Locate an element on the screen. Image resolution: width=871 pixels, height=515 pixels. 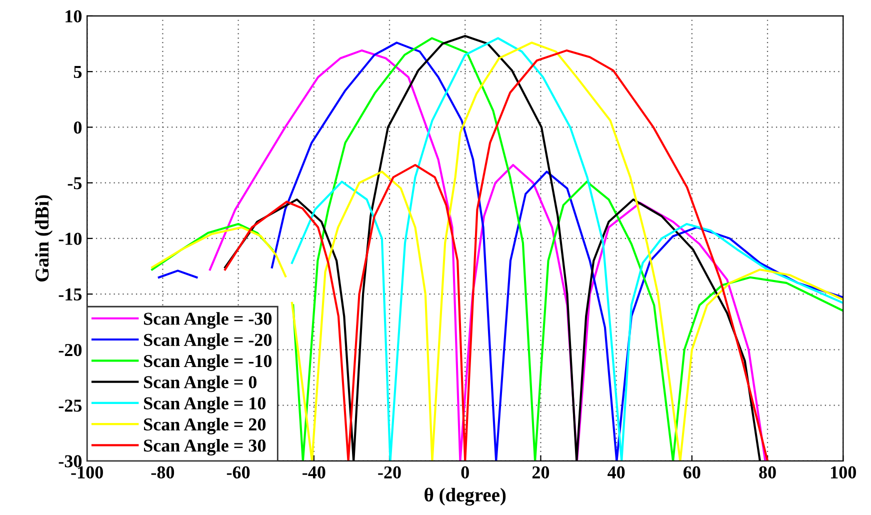
x-tick-label: -40 is located at coordinates (314, 472).